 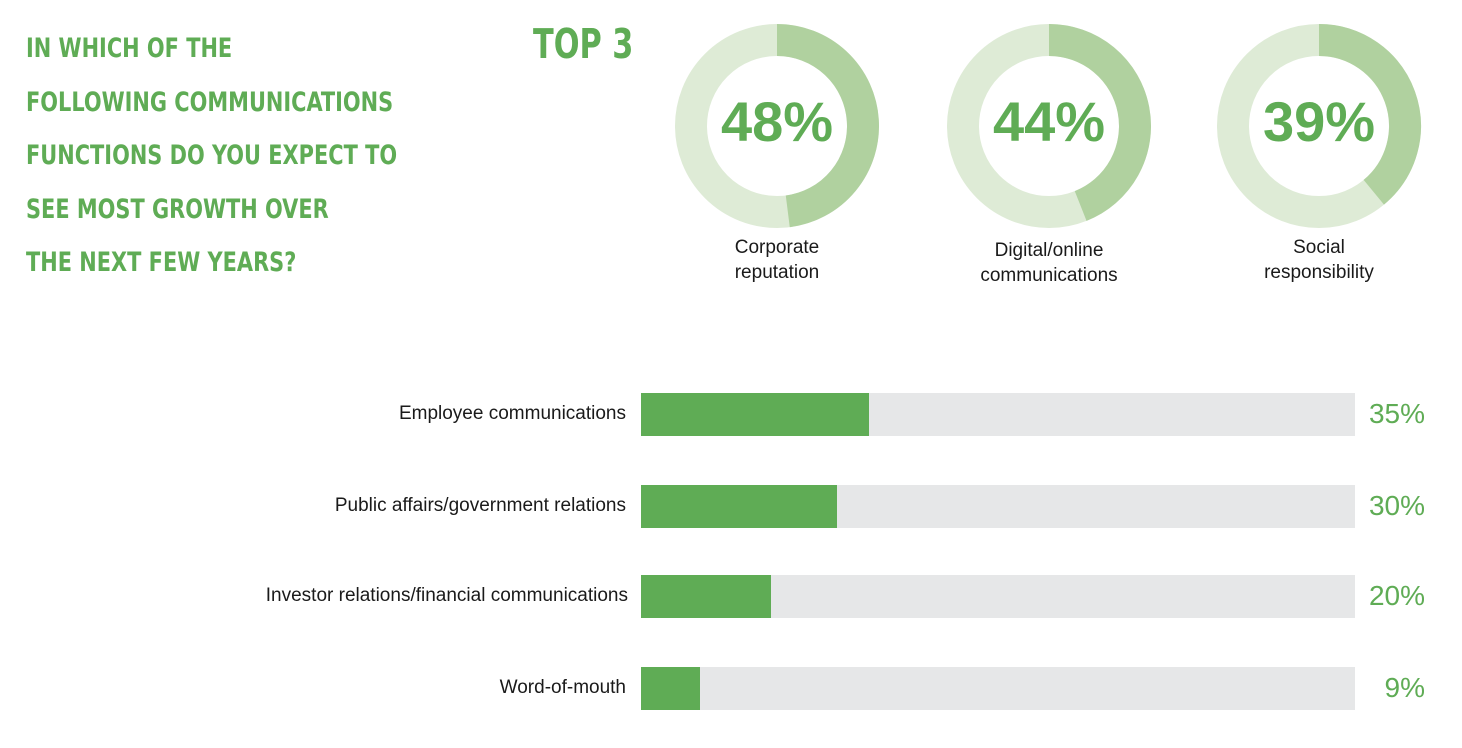 What do you see at coordinates (1049, 250) in the screenshot?
I see `donut-label-line: Digital/online` at bounding box center [1049, 250].